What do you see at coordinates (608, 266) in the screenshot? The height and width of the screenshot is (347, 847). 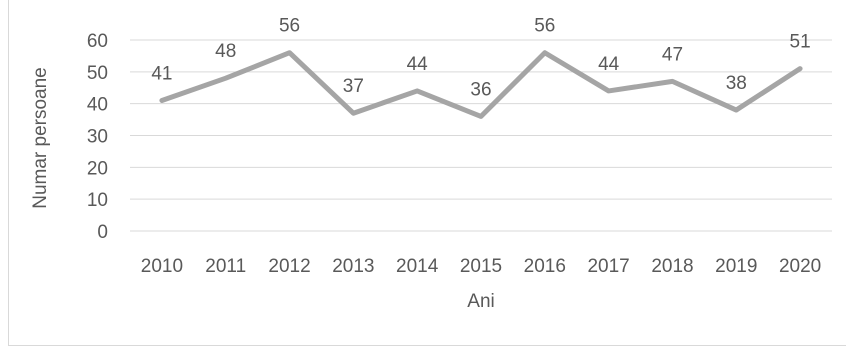 I see `x-tick-label: 2017` at bounding box center [608, 266].